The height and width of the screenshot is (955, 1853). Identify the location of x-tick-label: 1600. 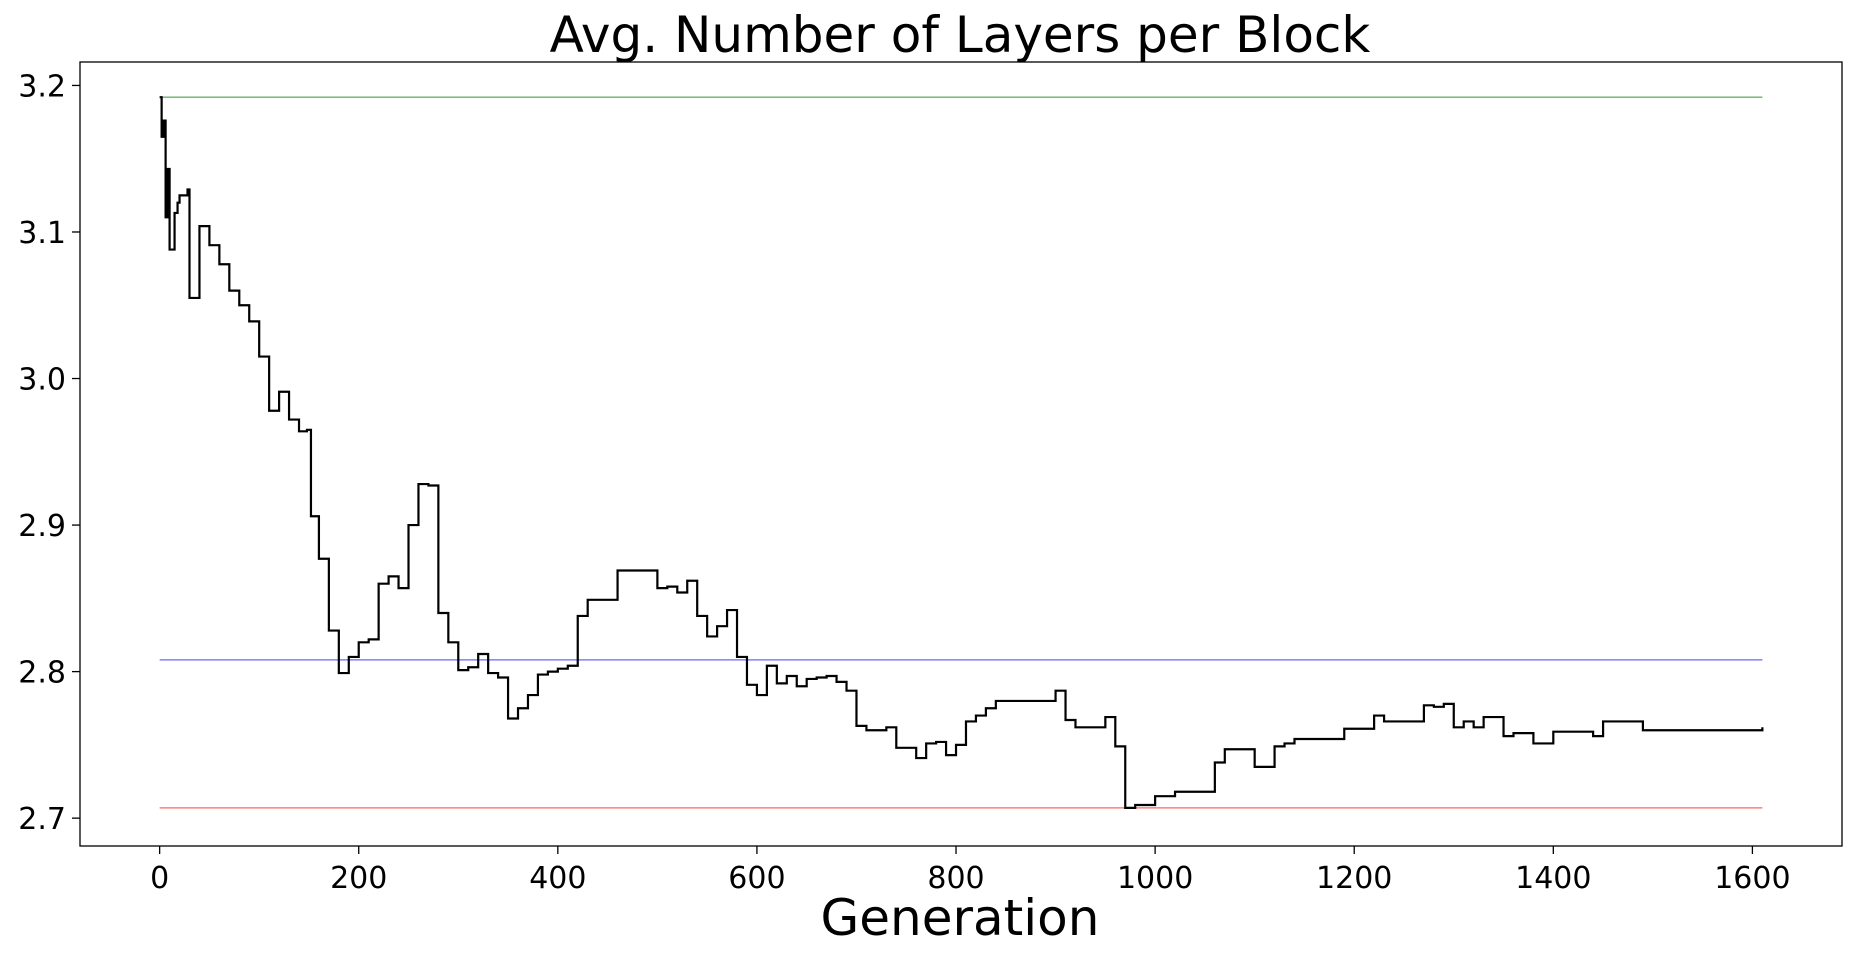
(1752, 878).